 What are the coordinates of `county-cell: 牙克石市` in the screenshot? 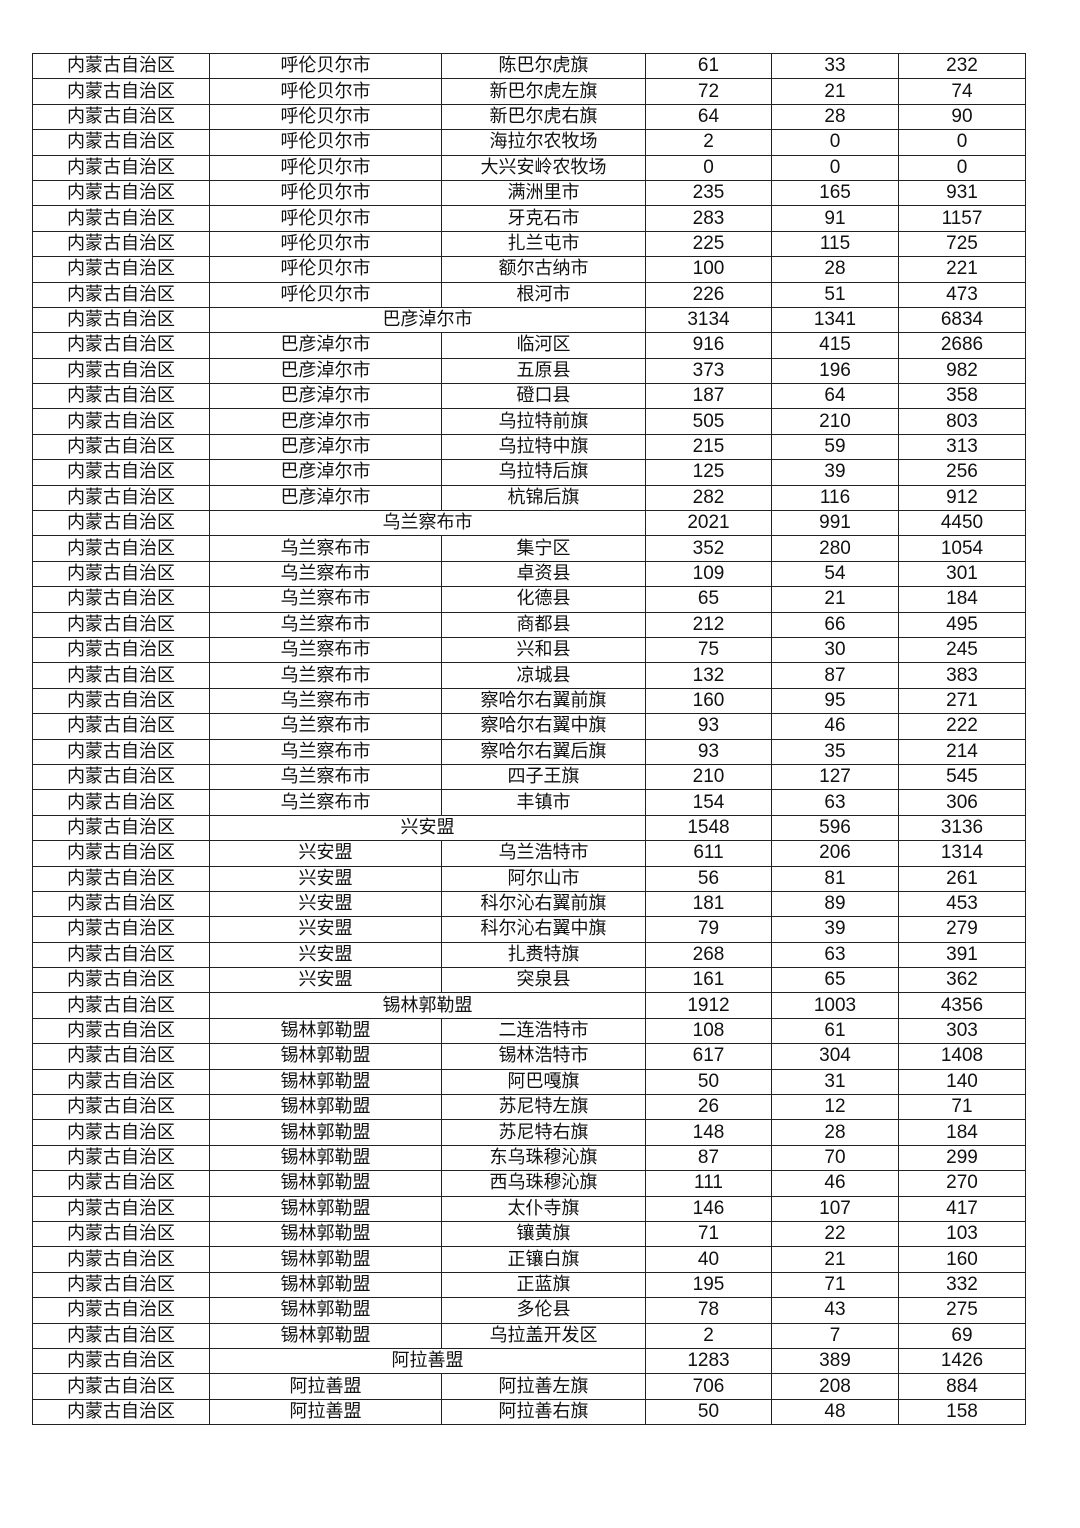 It's located at (543, 218).